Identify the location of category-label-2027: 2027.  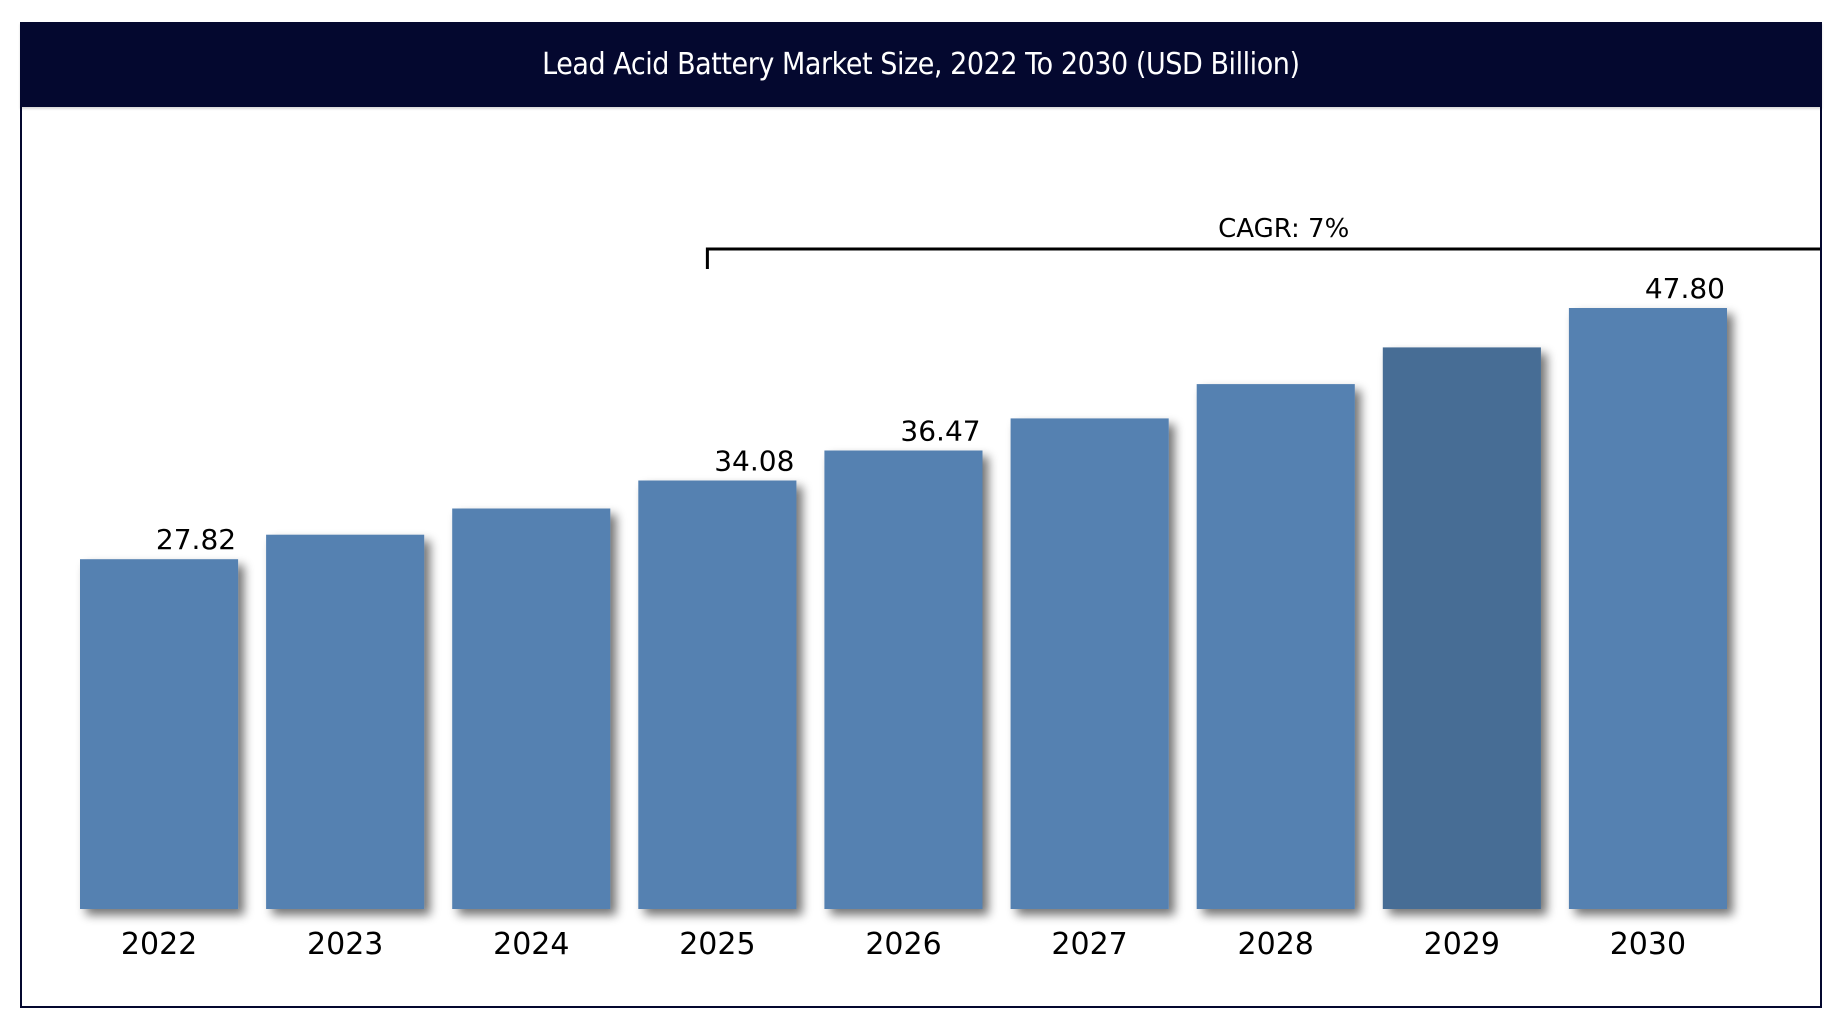
(1089, 944).